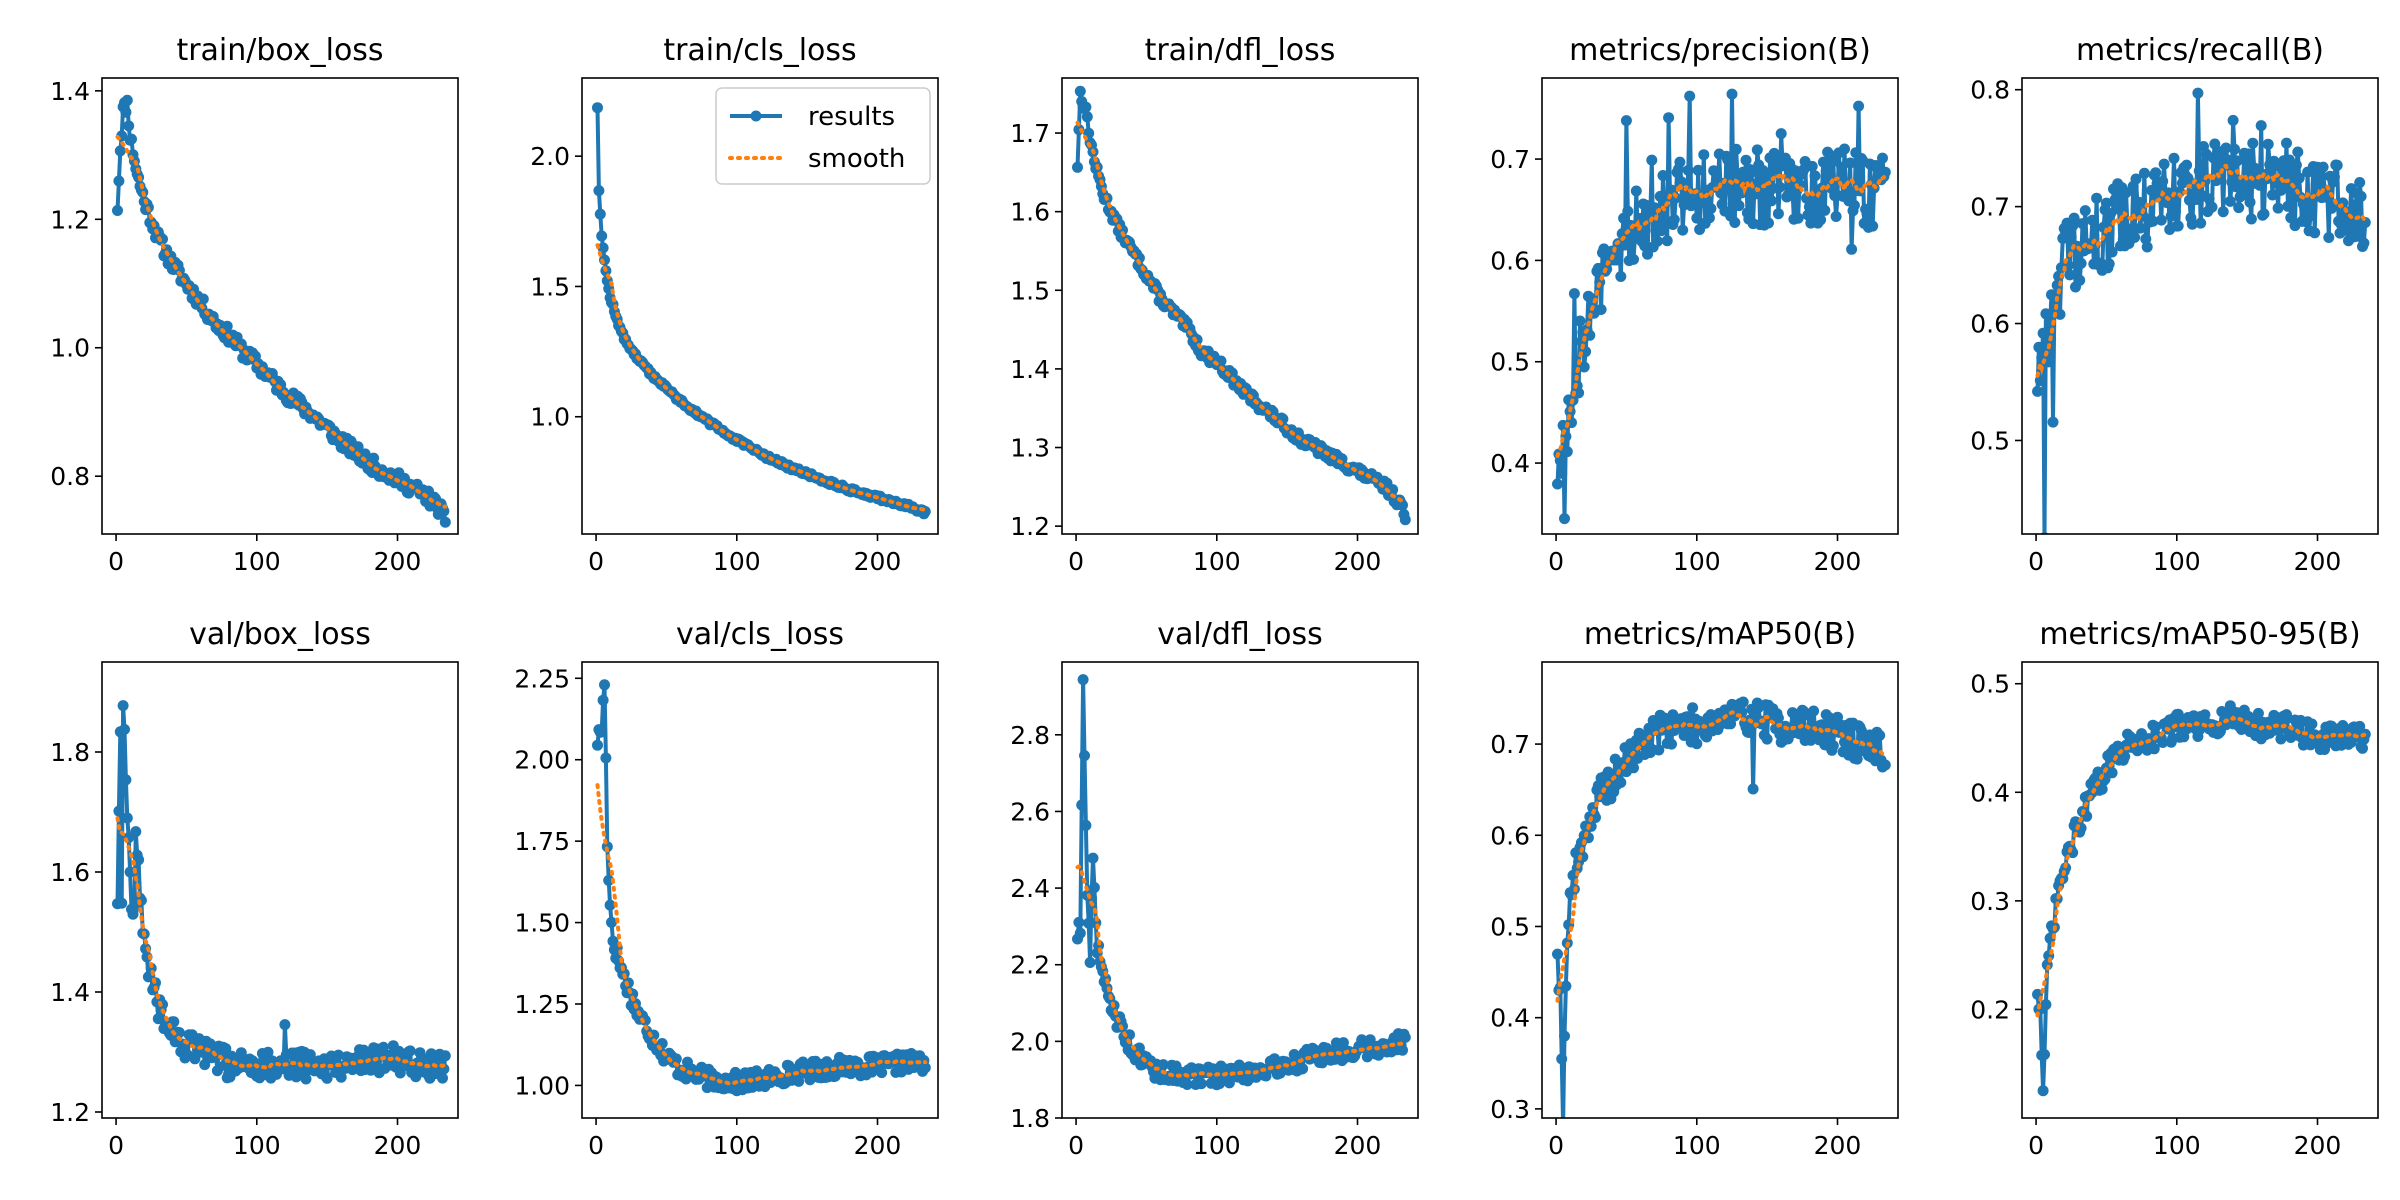  I want to click on y-tick-label: 1.6, so click(70, 872).